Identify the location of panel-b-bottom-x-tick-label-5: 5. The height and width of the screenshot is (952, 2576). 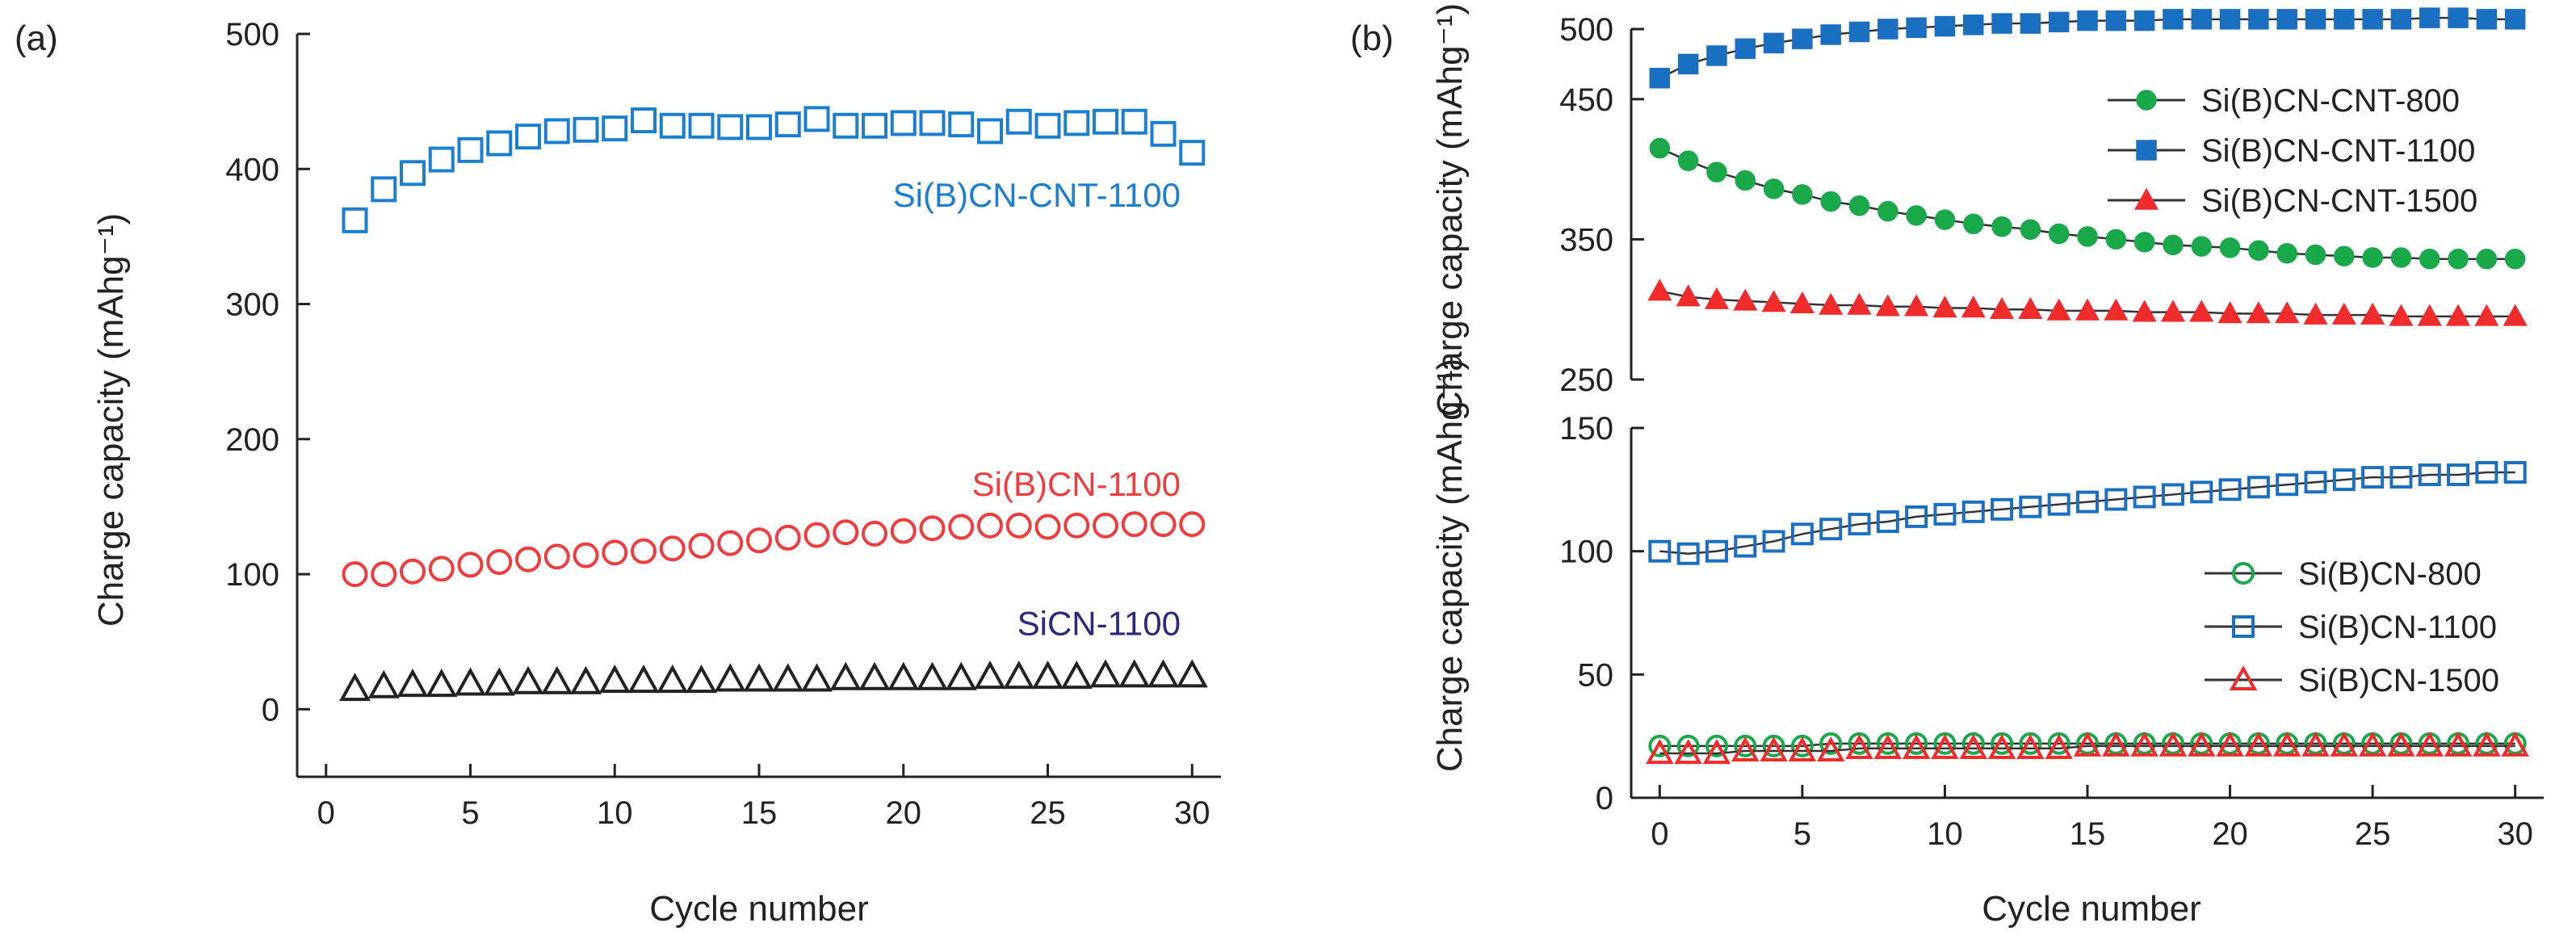
(1802, 834).